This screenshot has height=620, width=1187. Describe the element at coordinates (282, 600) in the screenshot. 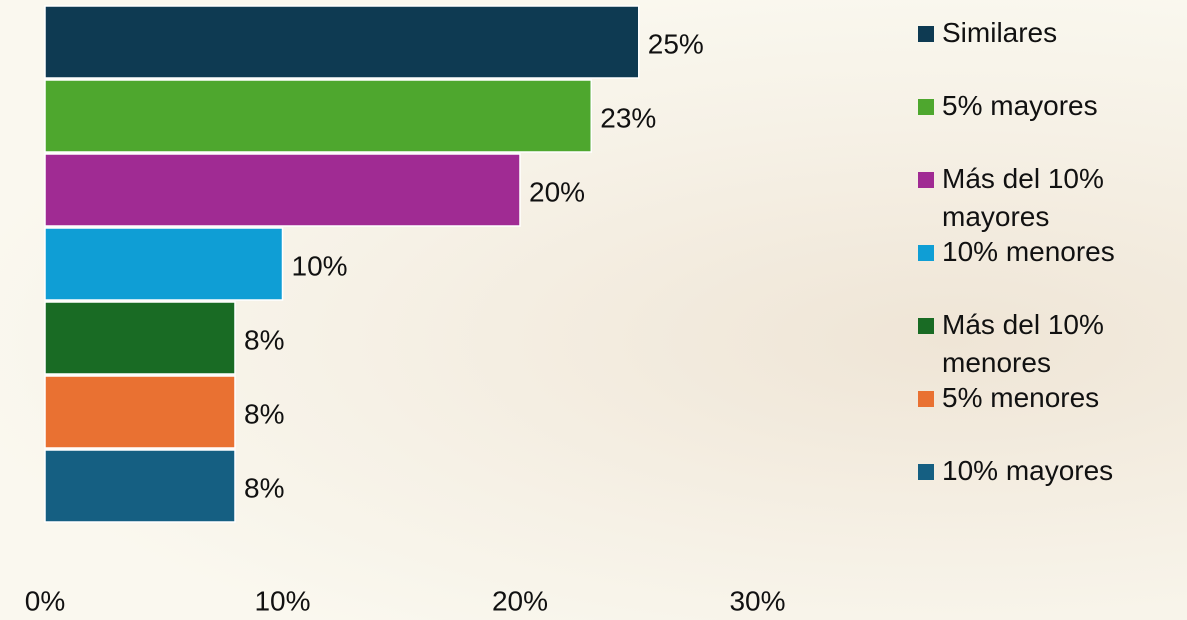

I see `x-tick-label: 10%` at that location.